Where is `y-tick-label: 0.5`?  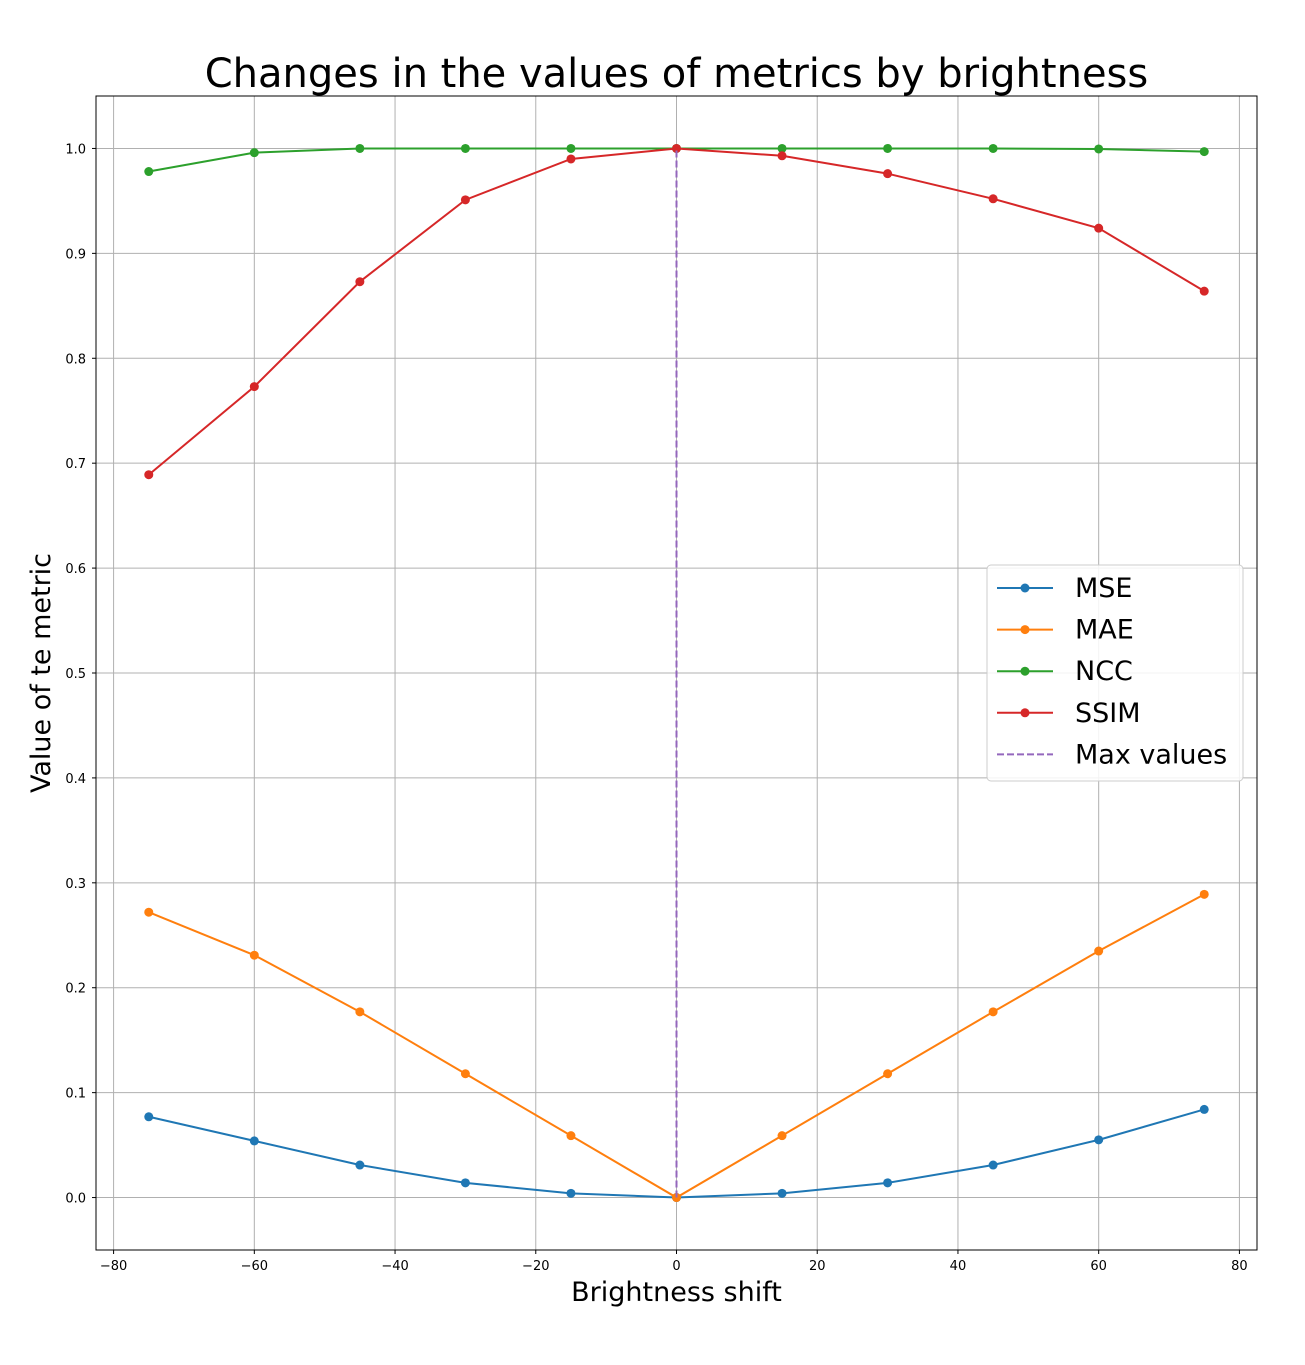 y-tick-label: 0.5 is located at coordinates (75, 674).